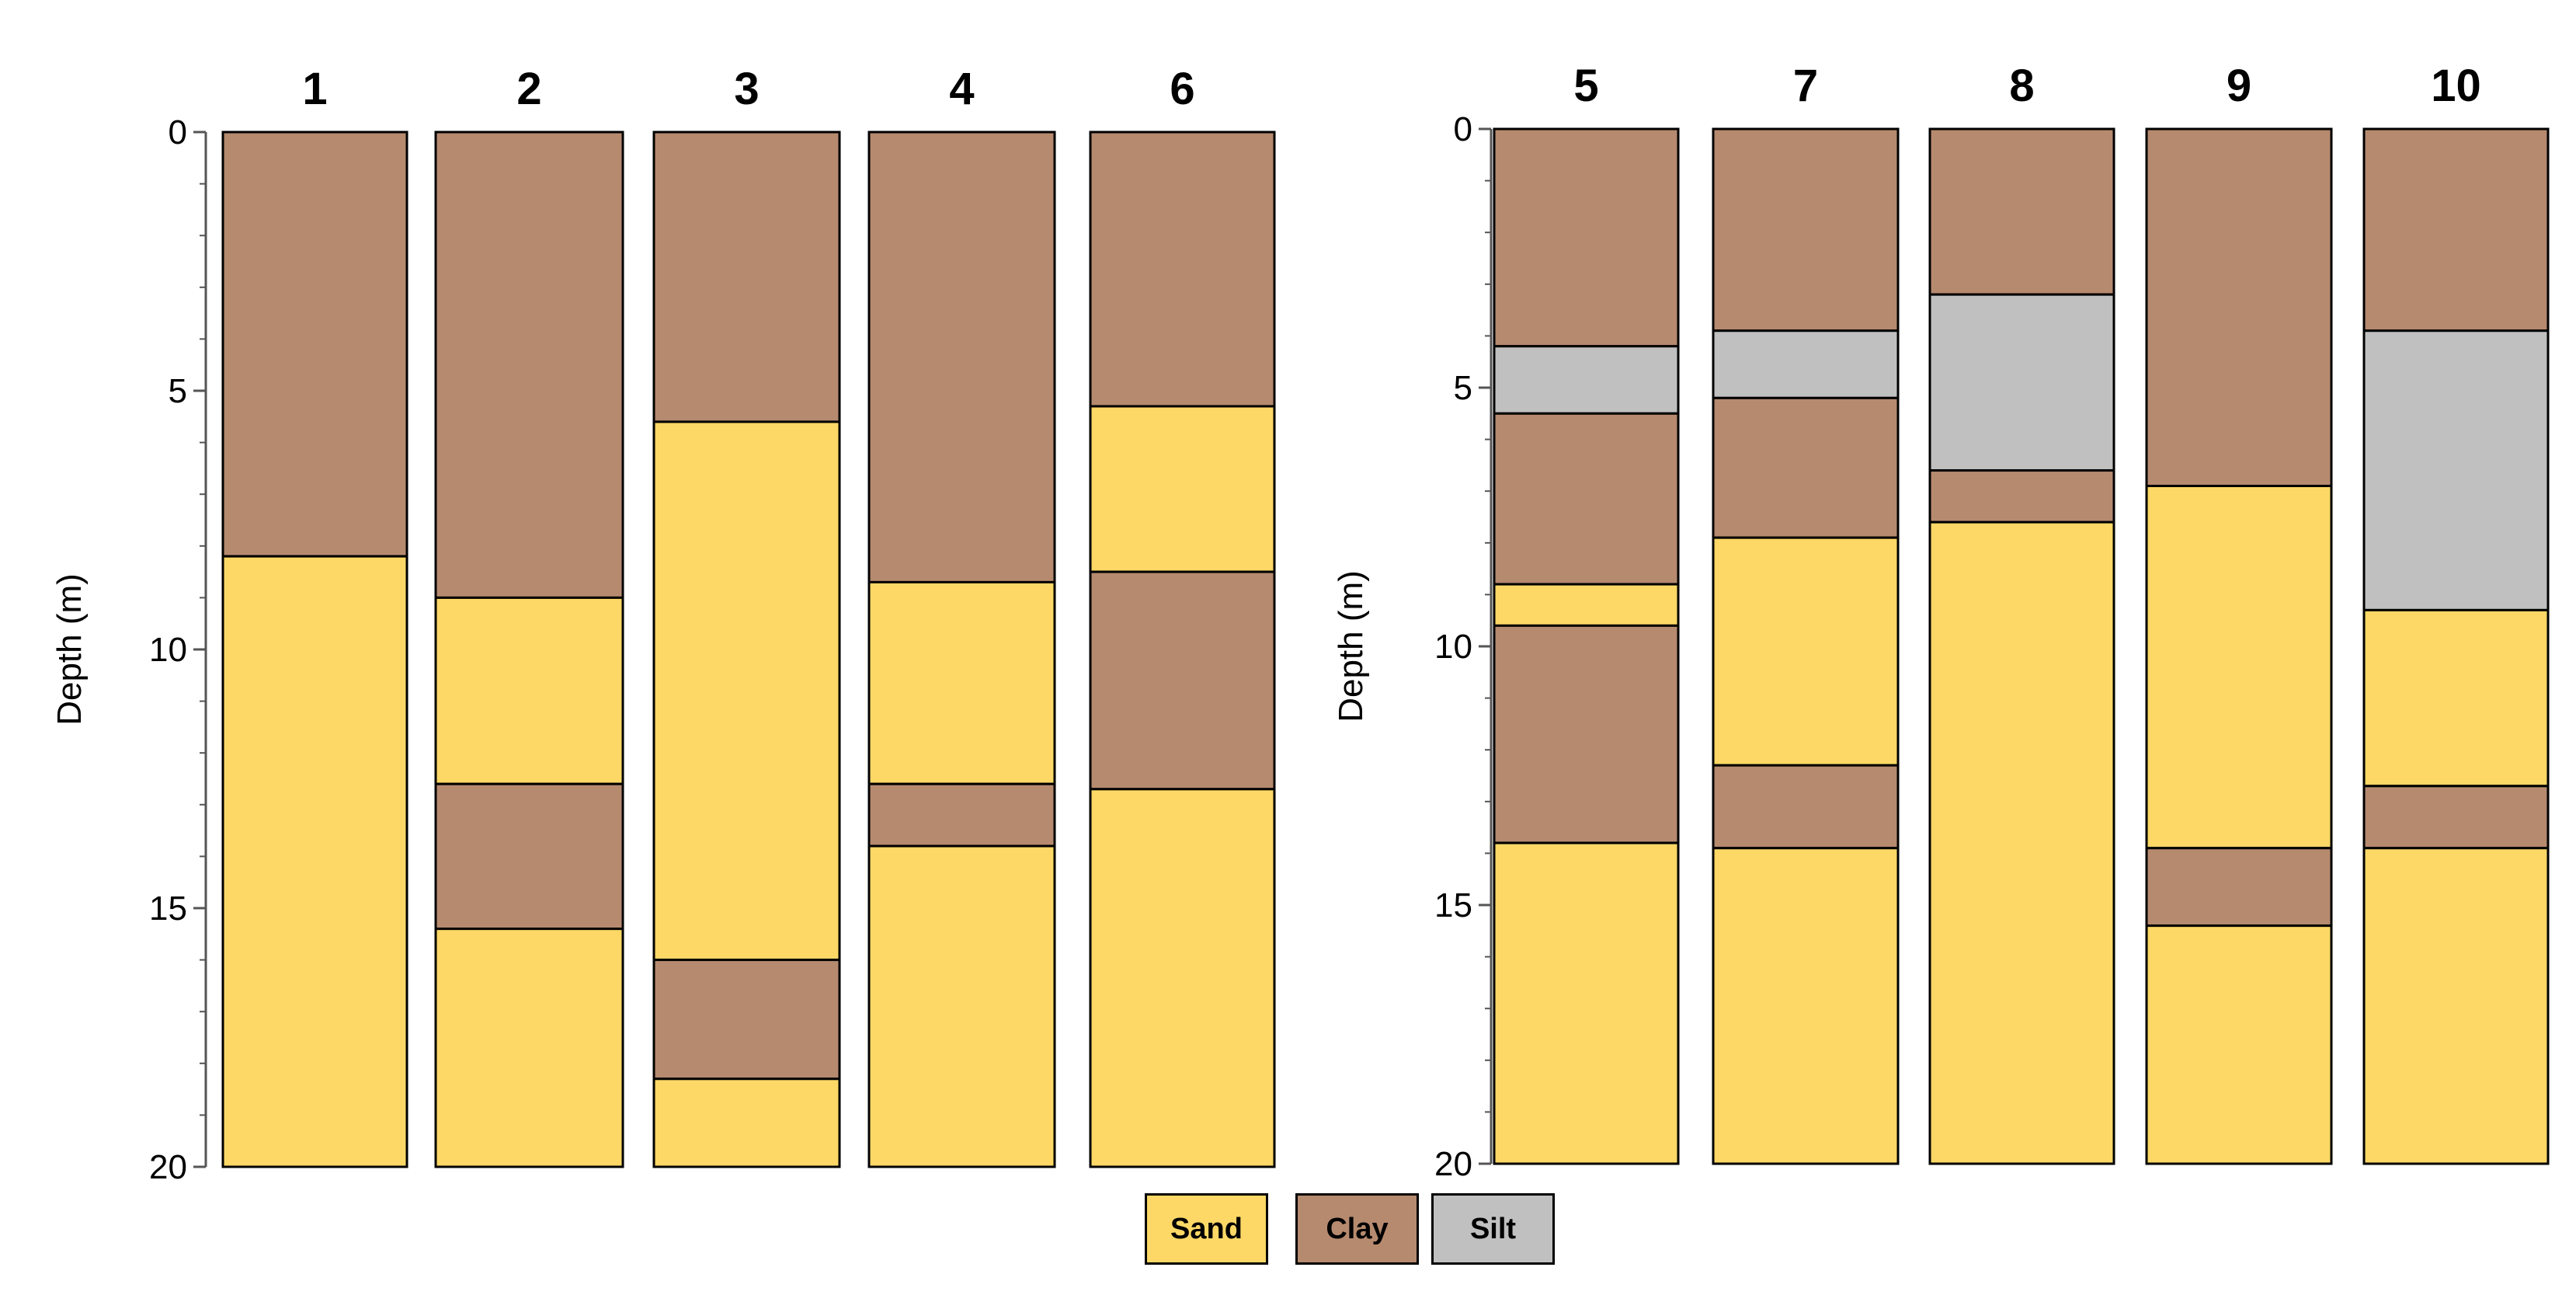  I want to click on borehole-9: 9, so click(2239, 613).